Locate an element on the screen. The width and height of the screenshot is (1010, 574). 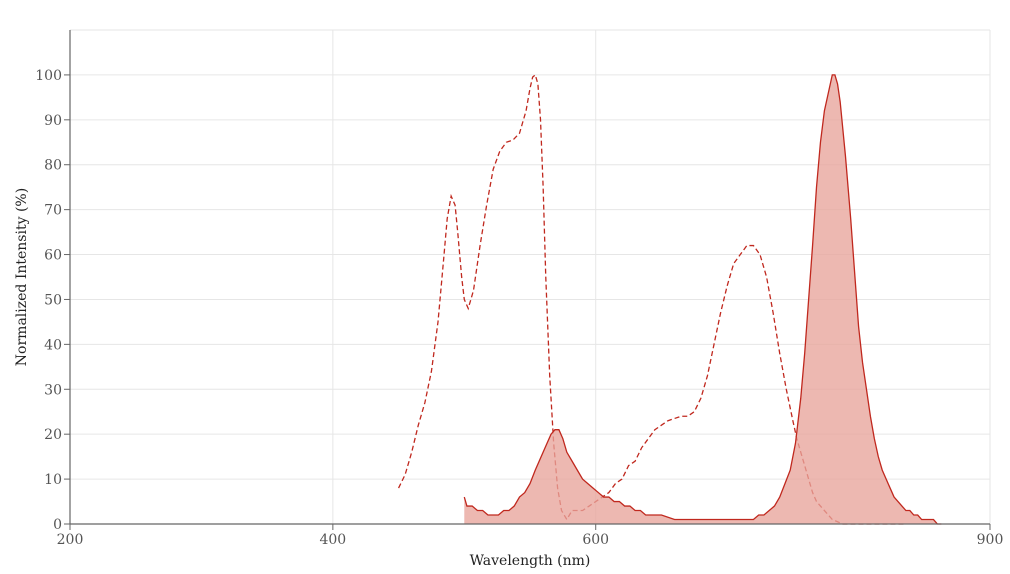
y-tick-label: 20 is located at coordinates (53, 435).